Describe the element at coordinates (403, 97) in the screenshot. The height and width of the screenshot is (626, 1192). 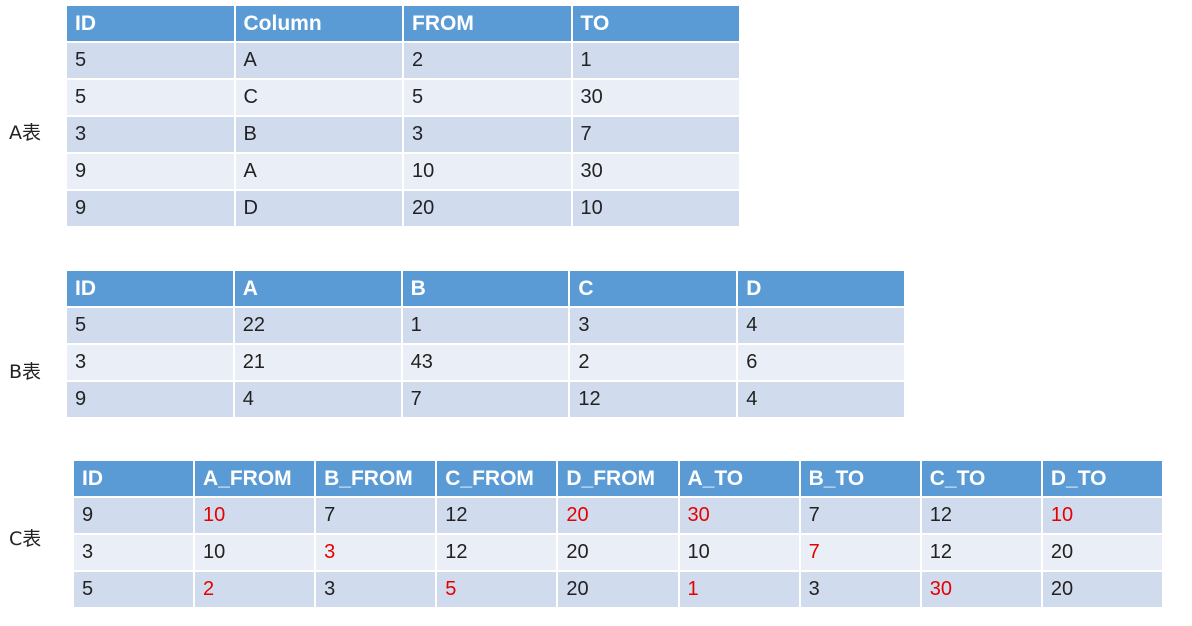
I see `table-row: 5 C 5 30` at that location.